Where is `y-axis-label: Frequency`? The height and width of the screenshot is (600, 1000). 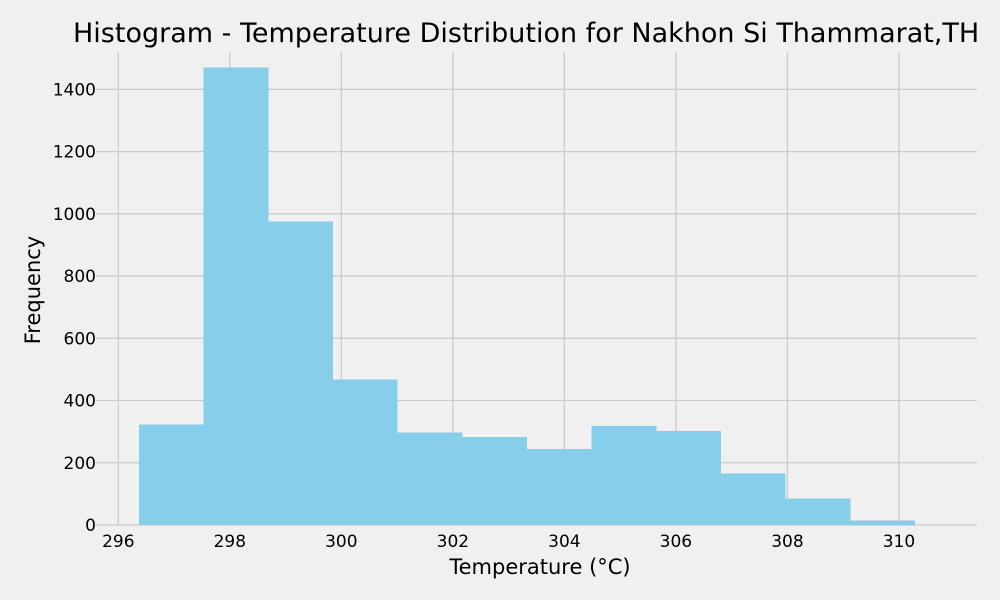 y-axis-label: Frequency is located at coordinates (33, 290).